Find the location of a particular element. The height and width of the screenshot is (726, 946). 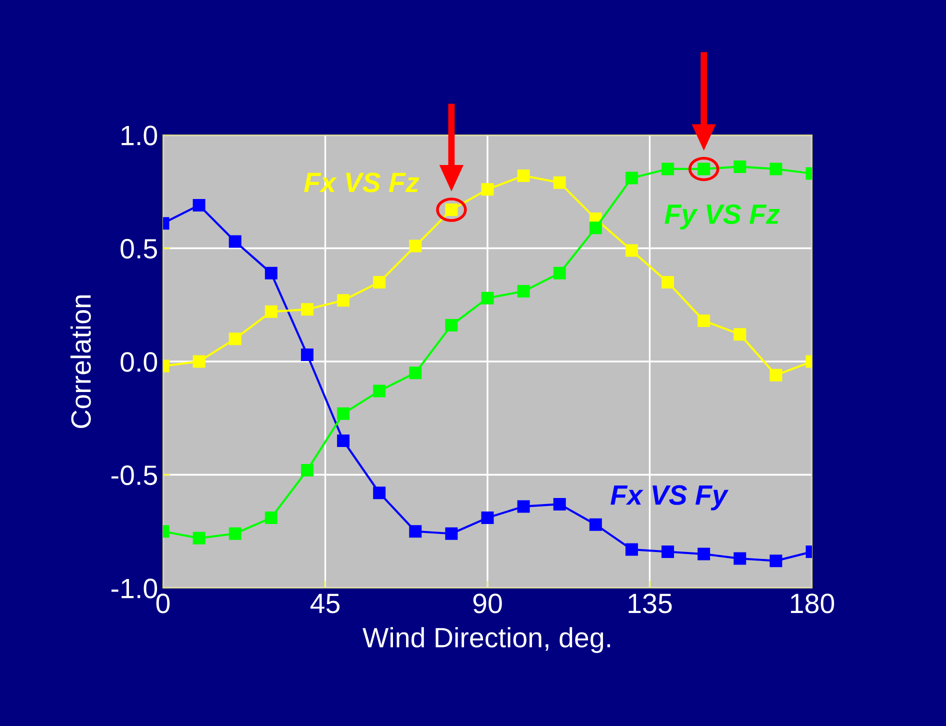

x-tick-label: 45 is located at coordinates (325, 604).